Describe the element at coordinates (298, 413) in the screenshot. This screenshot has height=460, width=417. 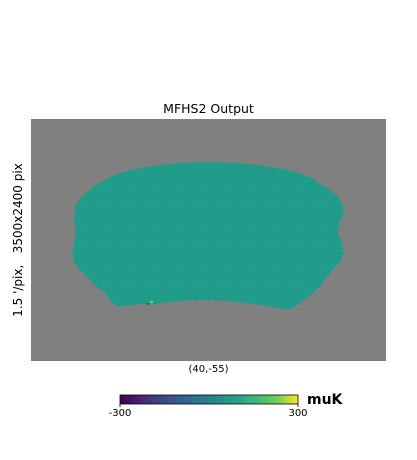
I see `colorbar-max-label: 300` at that location.